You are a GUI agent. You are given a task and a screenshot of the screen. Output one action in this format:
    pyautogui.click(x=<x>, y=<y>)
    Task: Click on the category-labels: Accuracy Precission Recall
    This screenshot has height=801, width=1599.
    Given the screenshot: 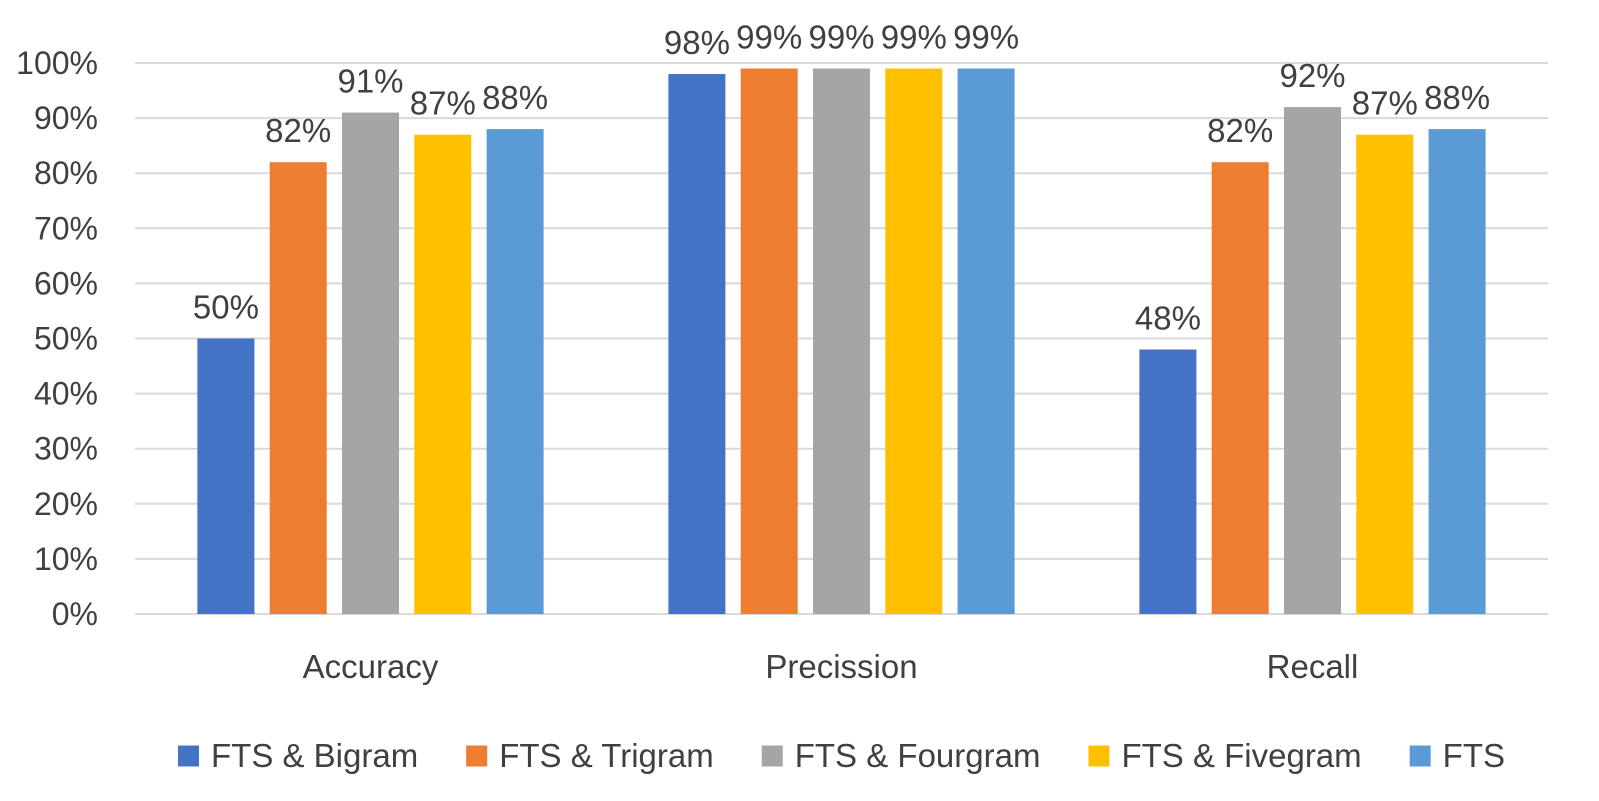 What is the action you would take?
    pyautogui.click(x=831, y=666)
    